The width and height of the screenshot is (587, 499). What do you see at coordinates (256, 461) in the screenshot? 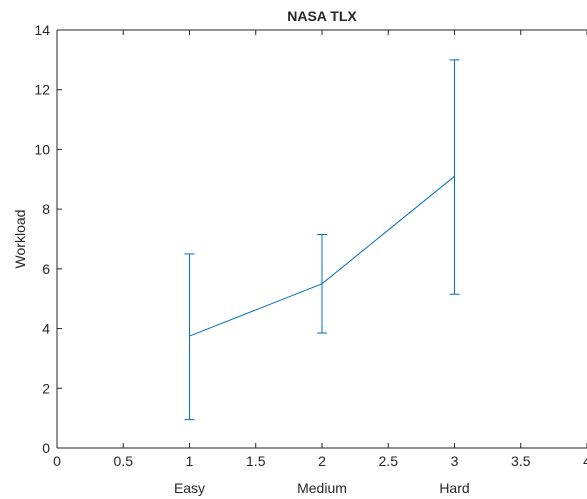
I see `x-tick-label: 1.5` at bounding box center [256, 461].